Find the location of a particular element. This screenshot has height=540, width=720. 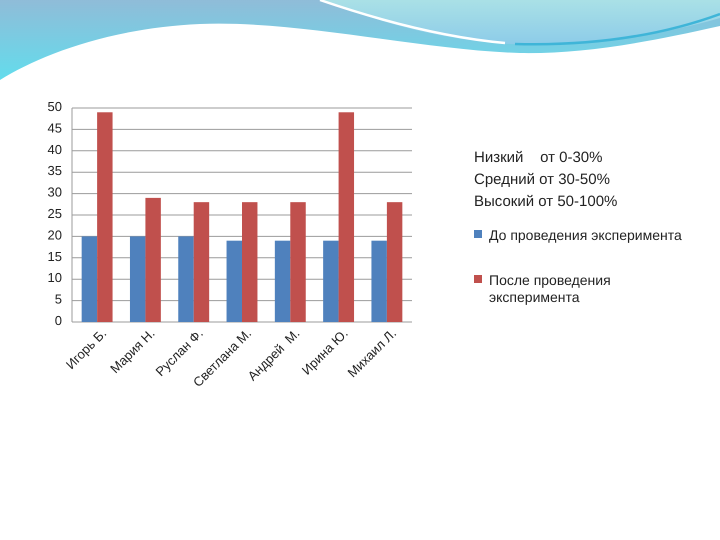

text: Средний от 30-50% is located at coordinates (542, 179).